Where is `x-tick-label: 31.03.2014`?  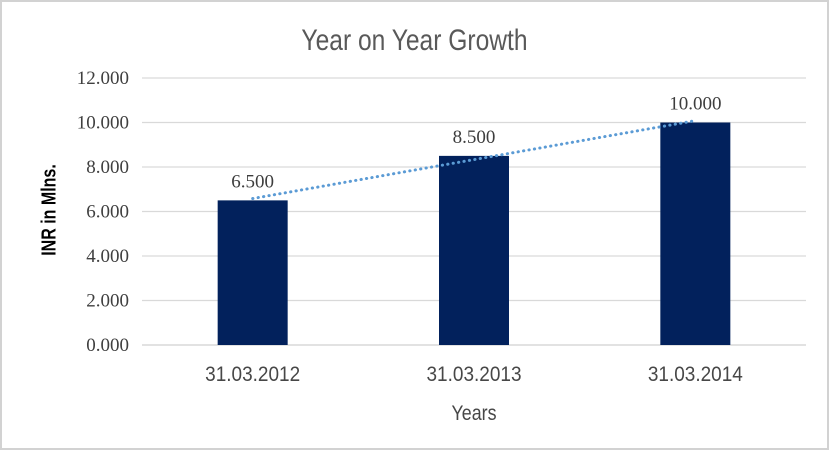
x-tick-label: 31.03.2014 is located at coordinates (695, 374).